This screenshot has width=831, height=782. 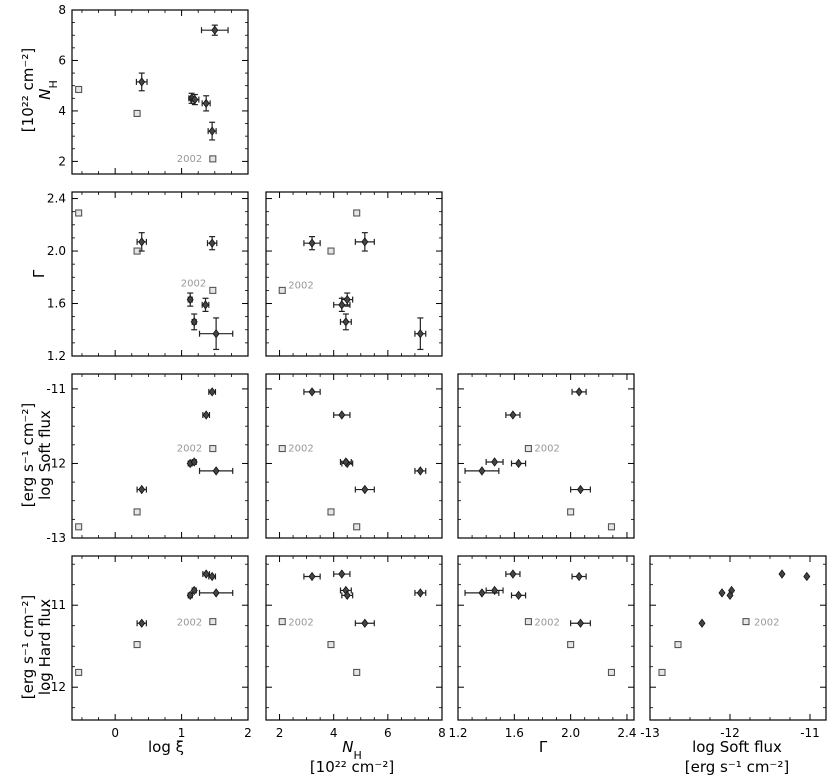 What do you see at coordinates (56, 463) in the screenshot?
I see `y-tick-label: -12` at bounding box center [56, 463].